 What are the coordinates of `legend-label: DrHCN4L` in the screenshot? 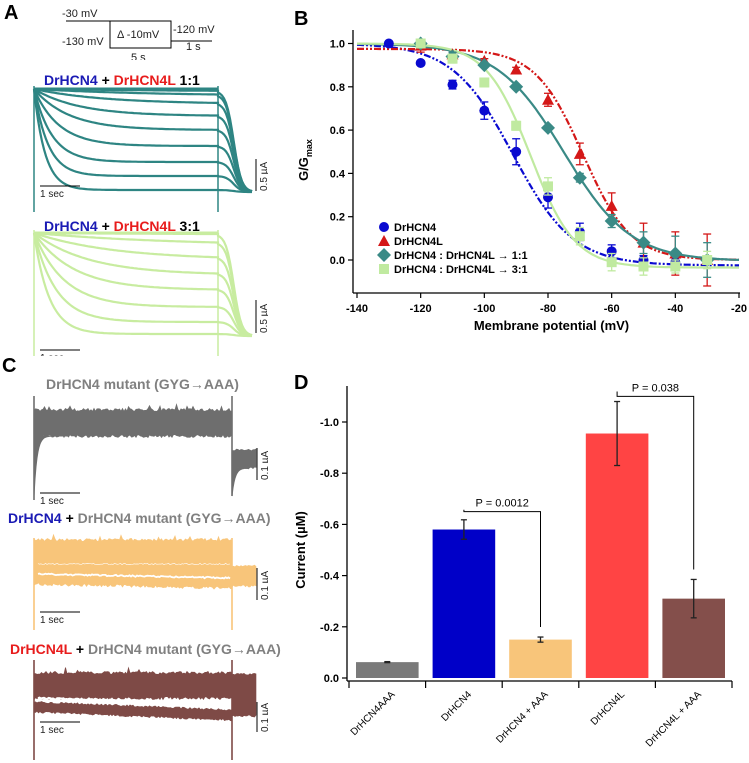 It's located at (418, 242).